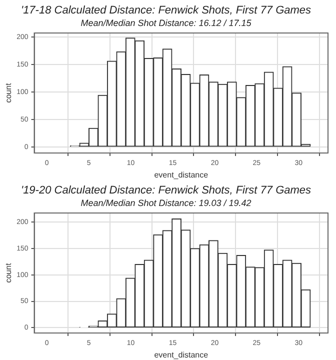 The height and width of the screenshot is (360, 336). Describe the element at coordinates (166, 10) in the screenshot. I see `chart-title: '17-18 Calculated Distance: Fenwick Shots, First 77 Games` at that location.